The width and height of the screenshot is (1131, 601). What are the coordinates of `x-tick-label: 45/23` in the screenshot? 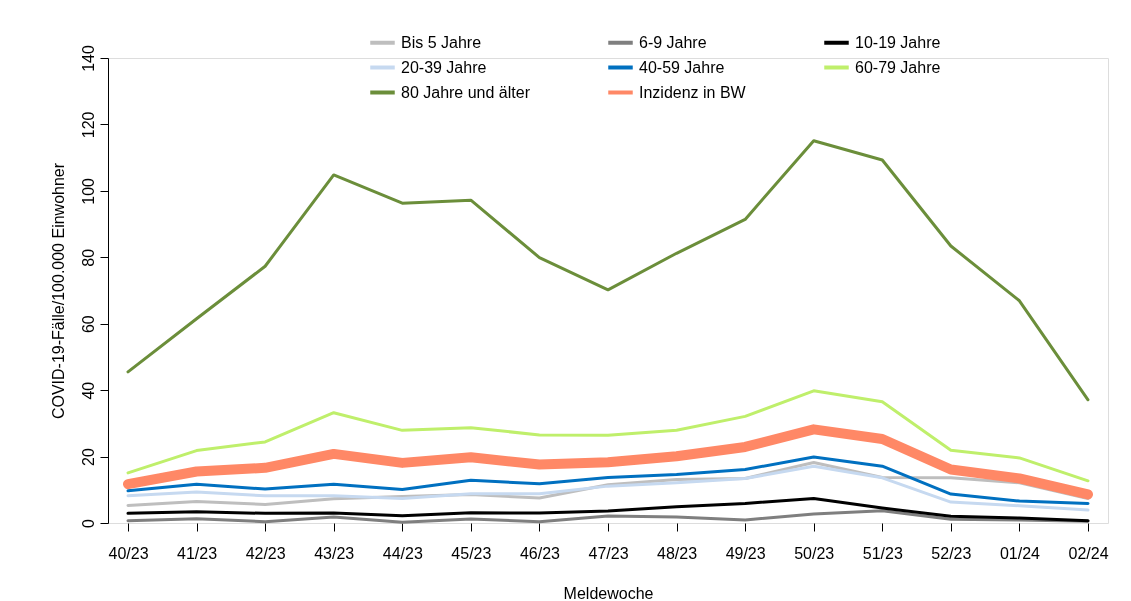 It's located at (471, 553).